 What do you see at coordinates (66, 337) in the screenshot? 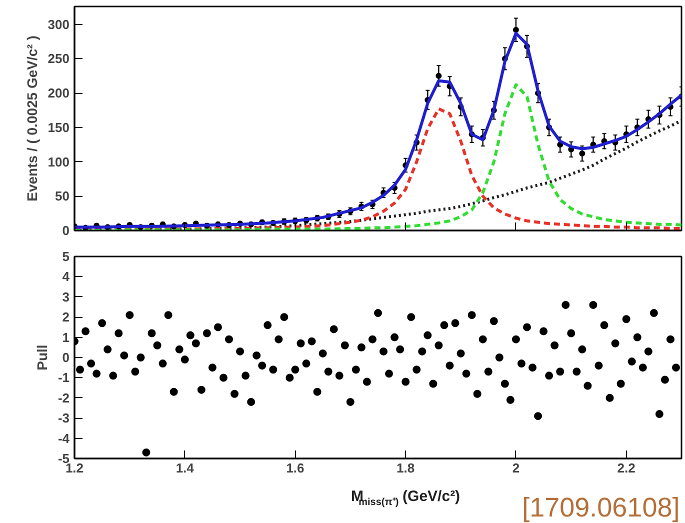
I see `y-tick-label: 1` at bounding box center [66, 337].